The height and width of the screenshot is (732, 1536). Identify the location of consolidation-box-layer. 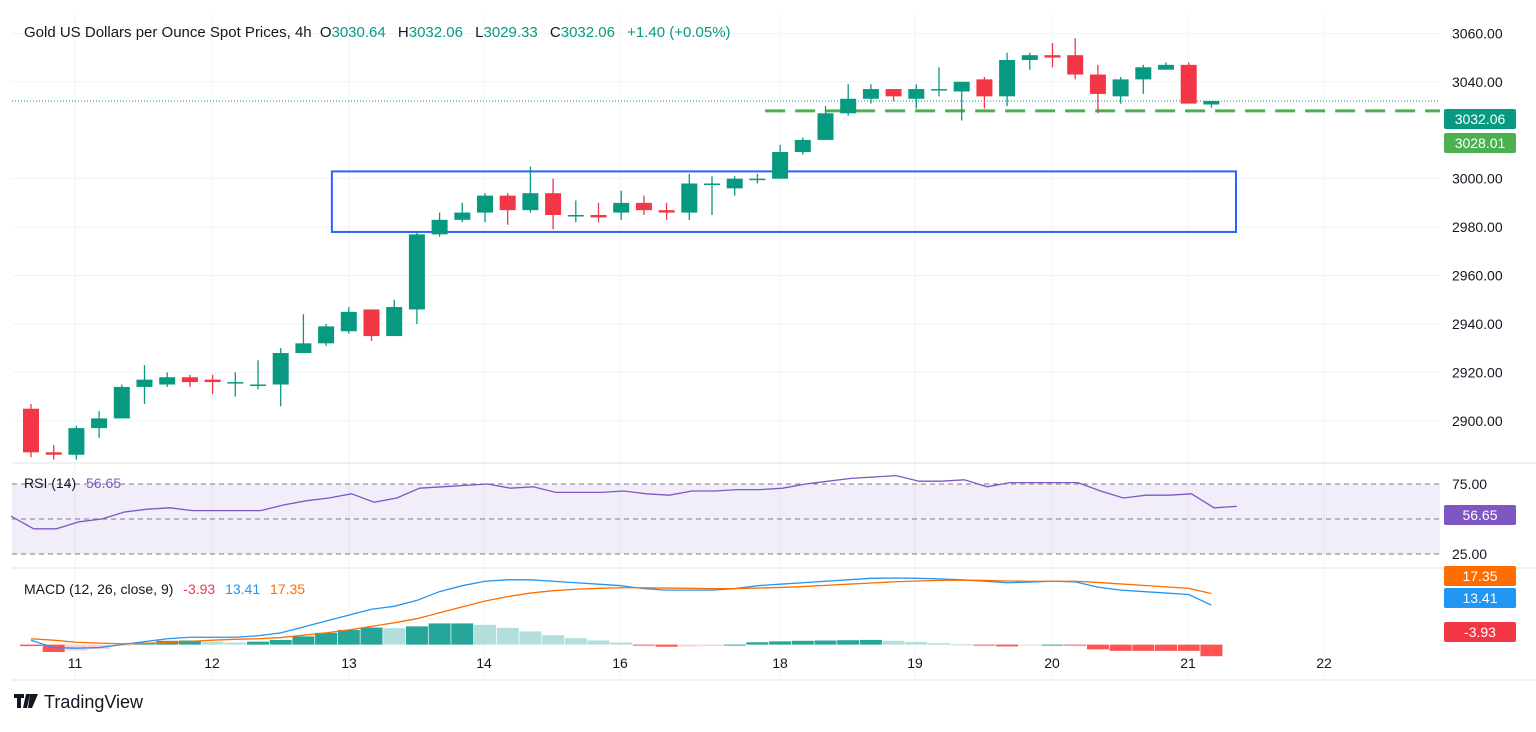
(783, 201).